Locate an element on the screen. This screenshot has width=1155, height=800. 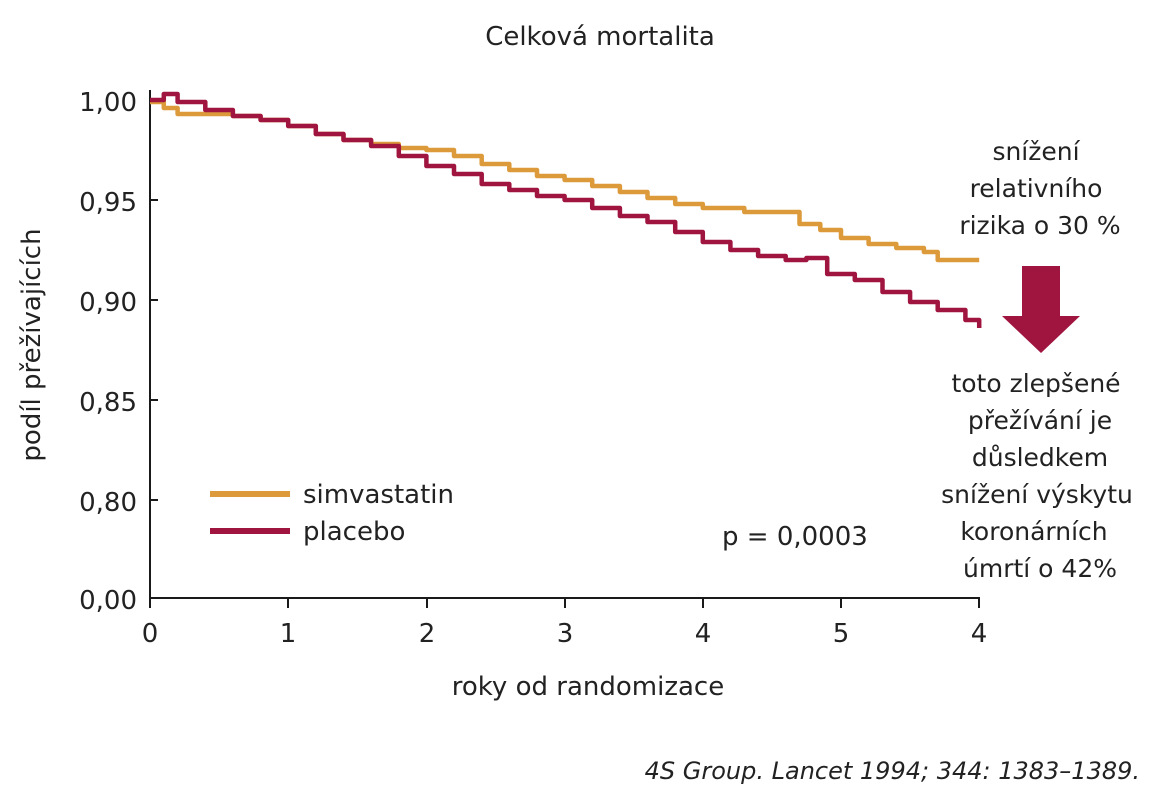
y-tick-label: 0,80 is located at coordinates (108, 503).